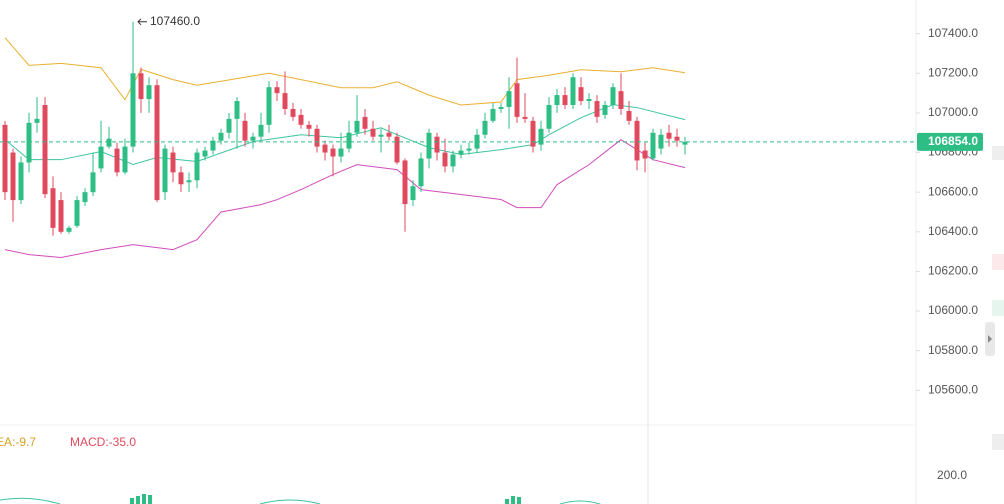 The width and height of the screenshot is (1004, 504). Describe the element at coordinates (175, 21) in the screenshot. I see `high-annotation: 107460.0` at that location.